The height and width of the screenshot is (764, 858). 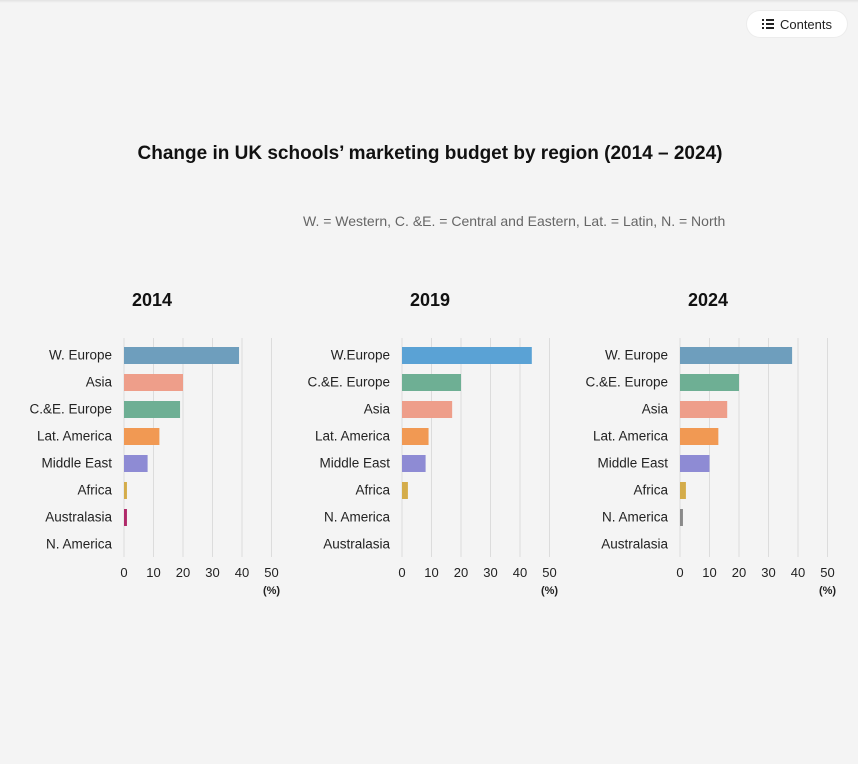 What do you see at coordinates (806, 24) in the screenshot?
I see `contents-label: Contents` at bounding box center [806, 24].